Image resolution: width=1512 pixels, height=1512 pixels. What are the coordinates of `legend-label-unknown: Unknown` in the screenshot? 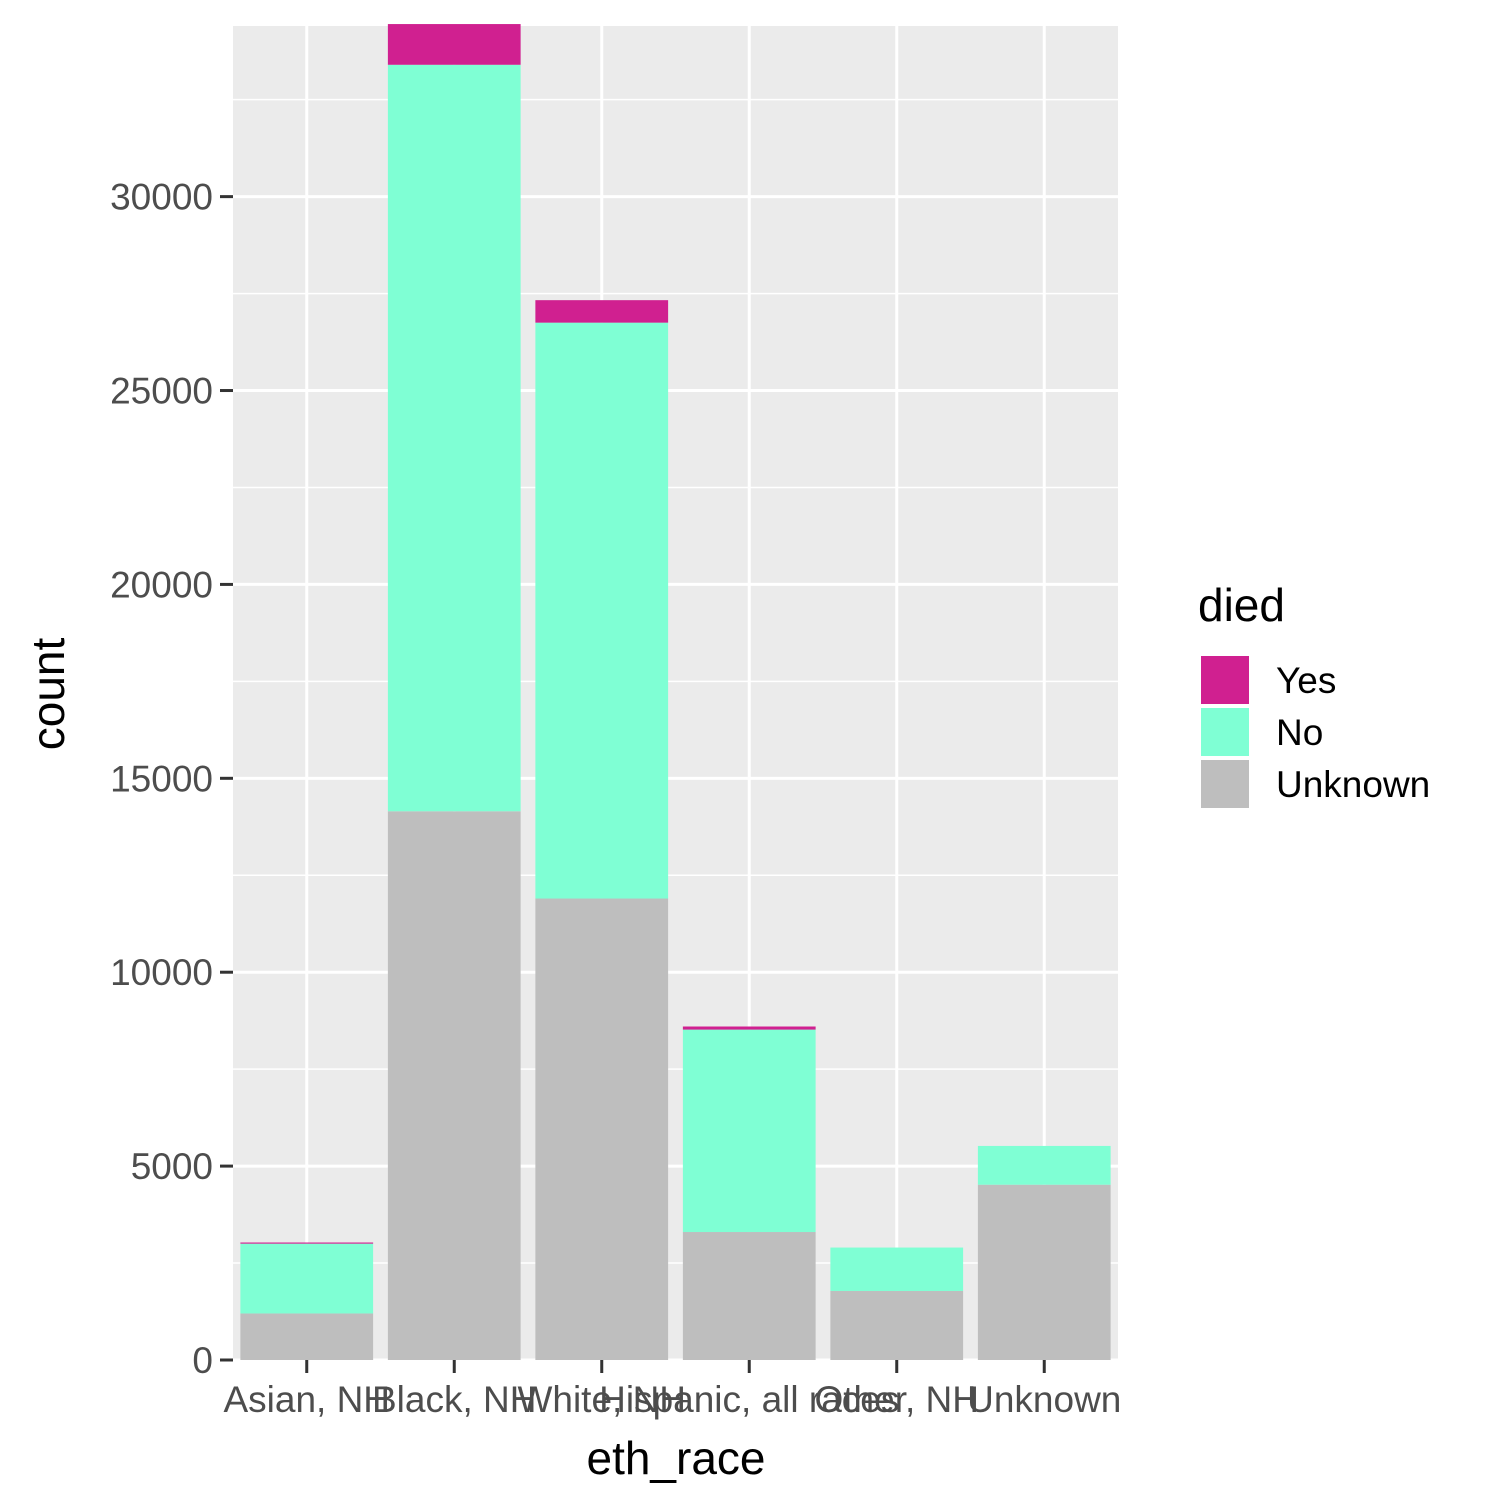 It's located at (1353, 784).